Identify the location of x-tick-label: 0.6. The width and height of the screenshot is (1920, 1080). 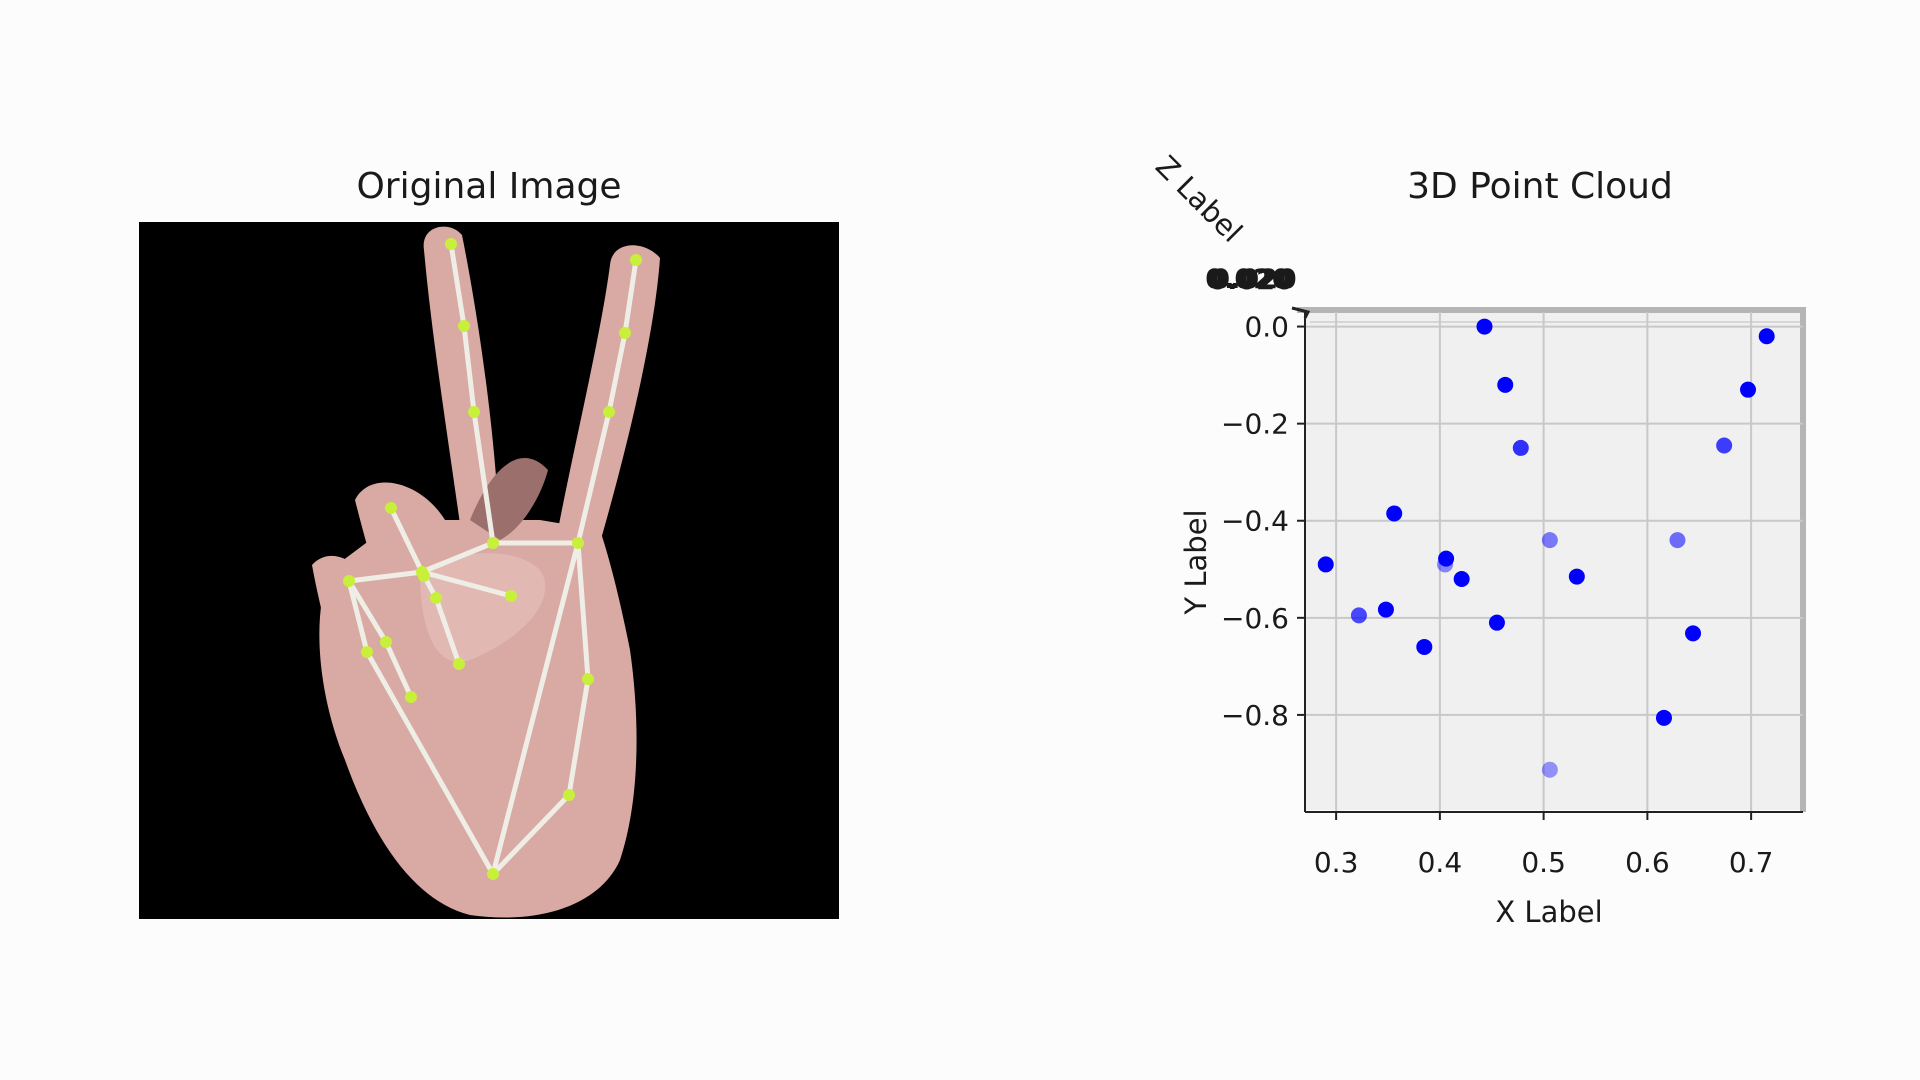
(1647, 862).